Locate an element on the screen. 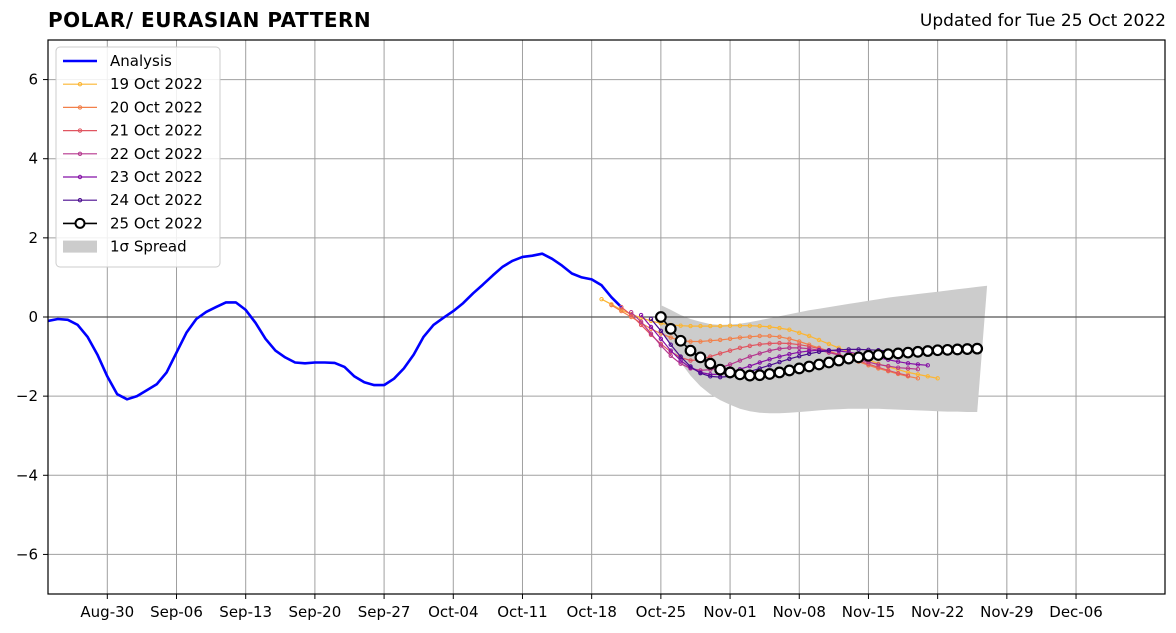  legend-label: 1σ Spread is located at coordinates (148, 247).